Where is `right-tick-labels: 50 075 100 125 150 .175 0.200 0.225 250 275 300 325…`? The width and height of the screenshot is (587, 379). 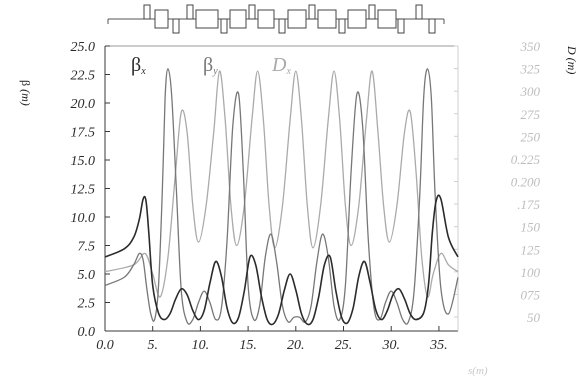 right-tick-labels: 50 075 100 125 150 .175 0.200 0.225 250 275 300 325… is located at coordinates (497, 182).